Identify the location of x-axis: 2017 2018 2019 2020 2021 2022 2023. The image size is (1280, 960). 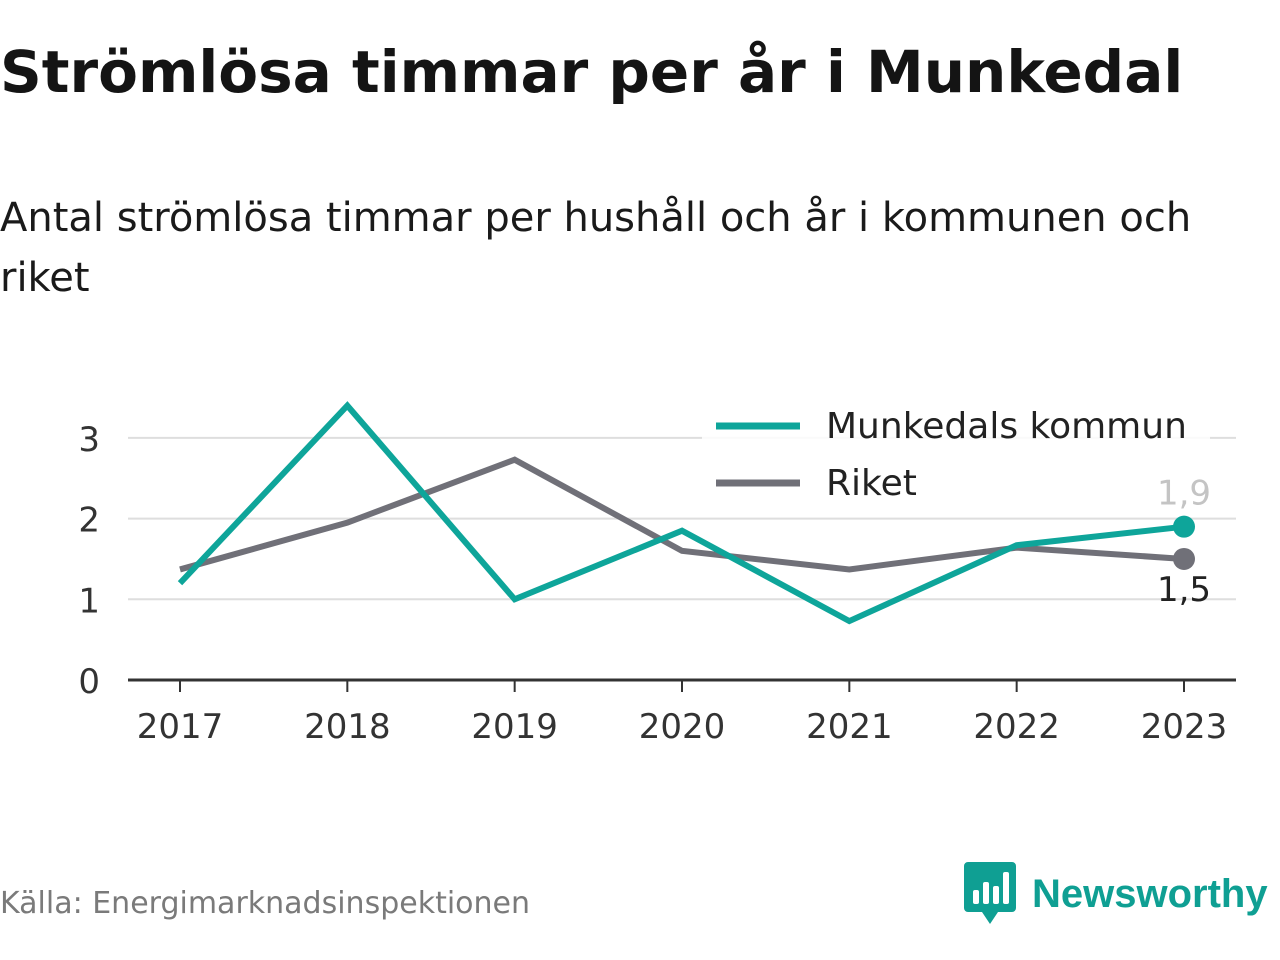
(682, 712).